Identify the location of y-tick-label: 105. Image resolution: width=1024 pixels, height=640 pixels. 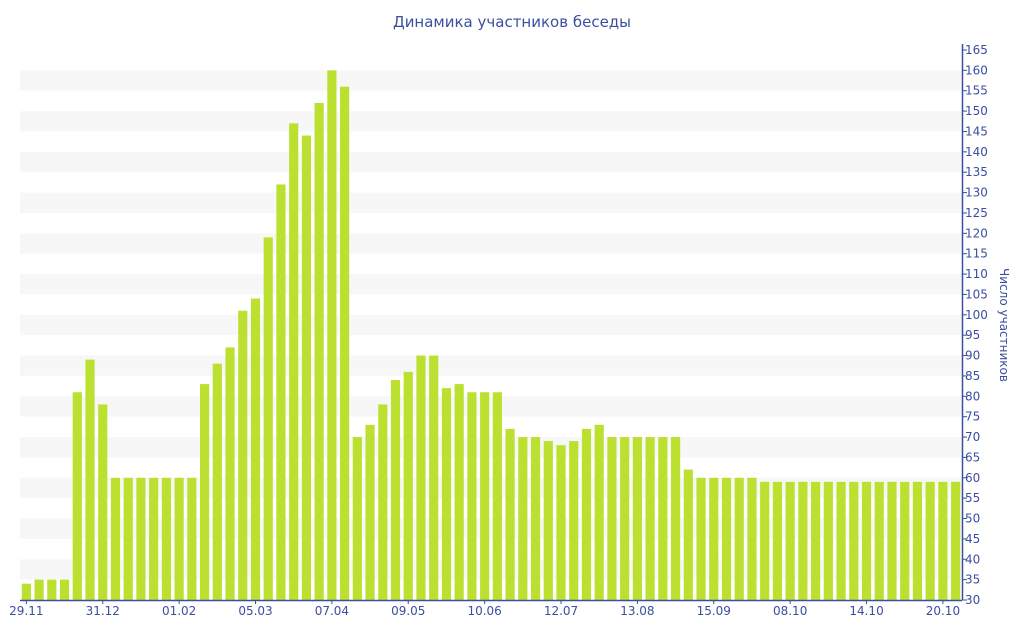
(976, 294).